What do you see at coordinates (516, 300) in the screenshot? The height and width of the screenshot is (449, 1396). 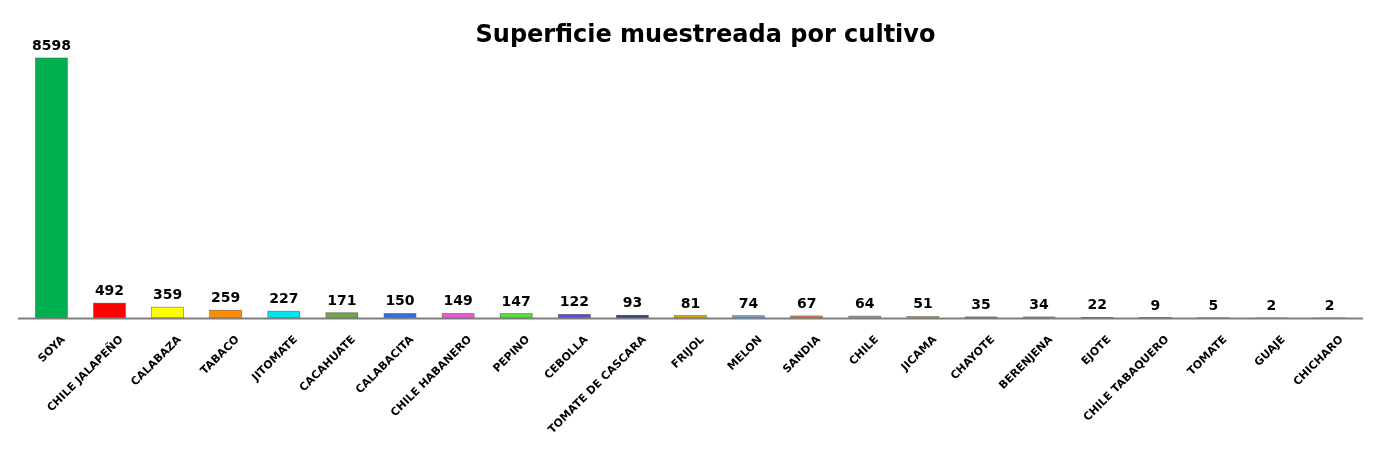 I see `data-label: 147` at bounding box center [516, 300].